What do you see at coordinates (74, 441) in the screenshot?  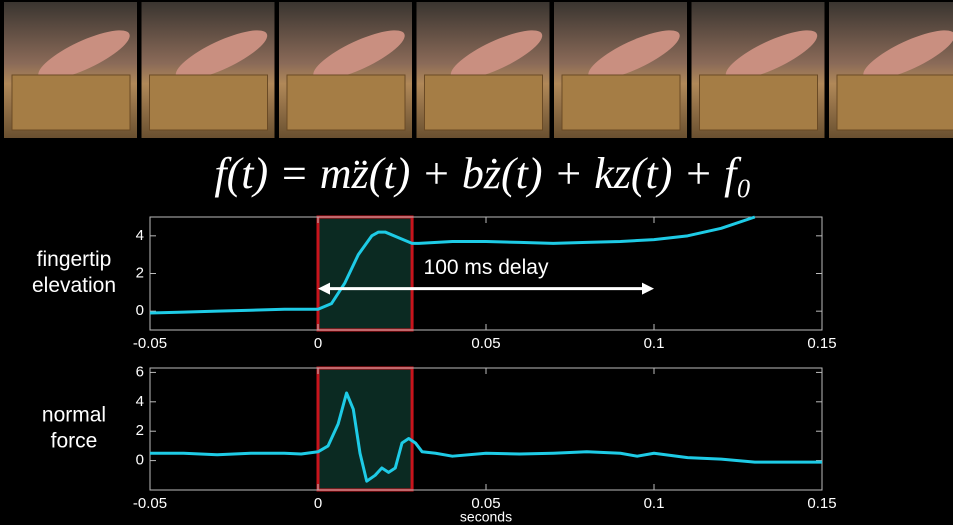 I see `y-axis-label: force` at bounding box center [74, 441].